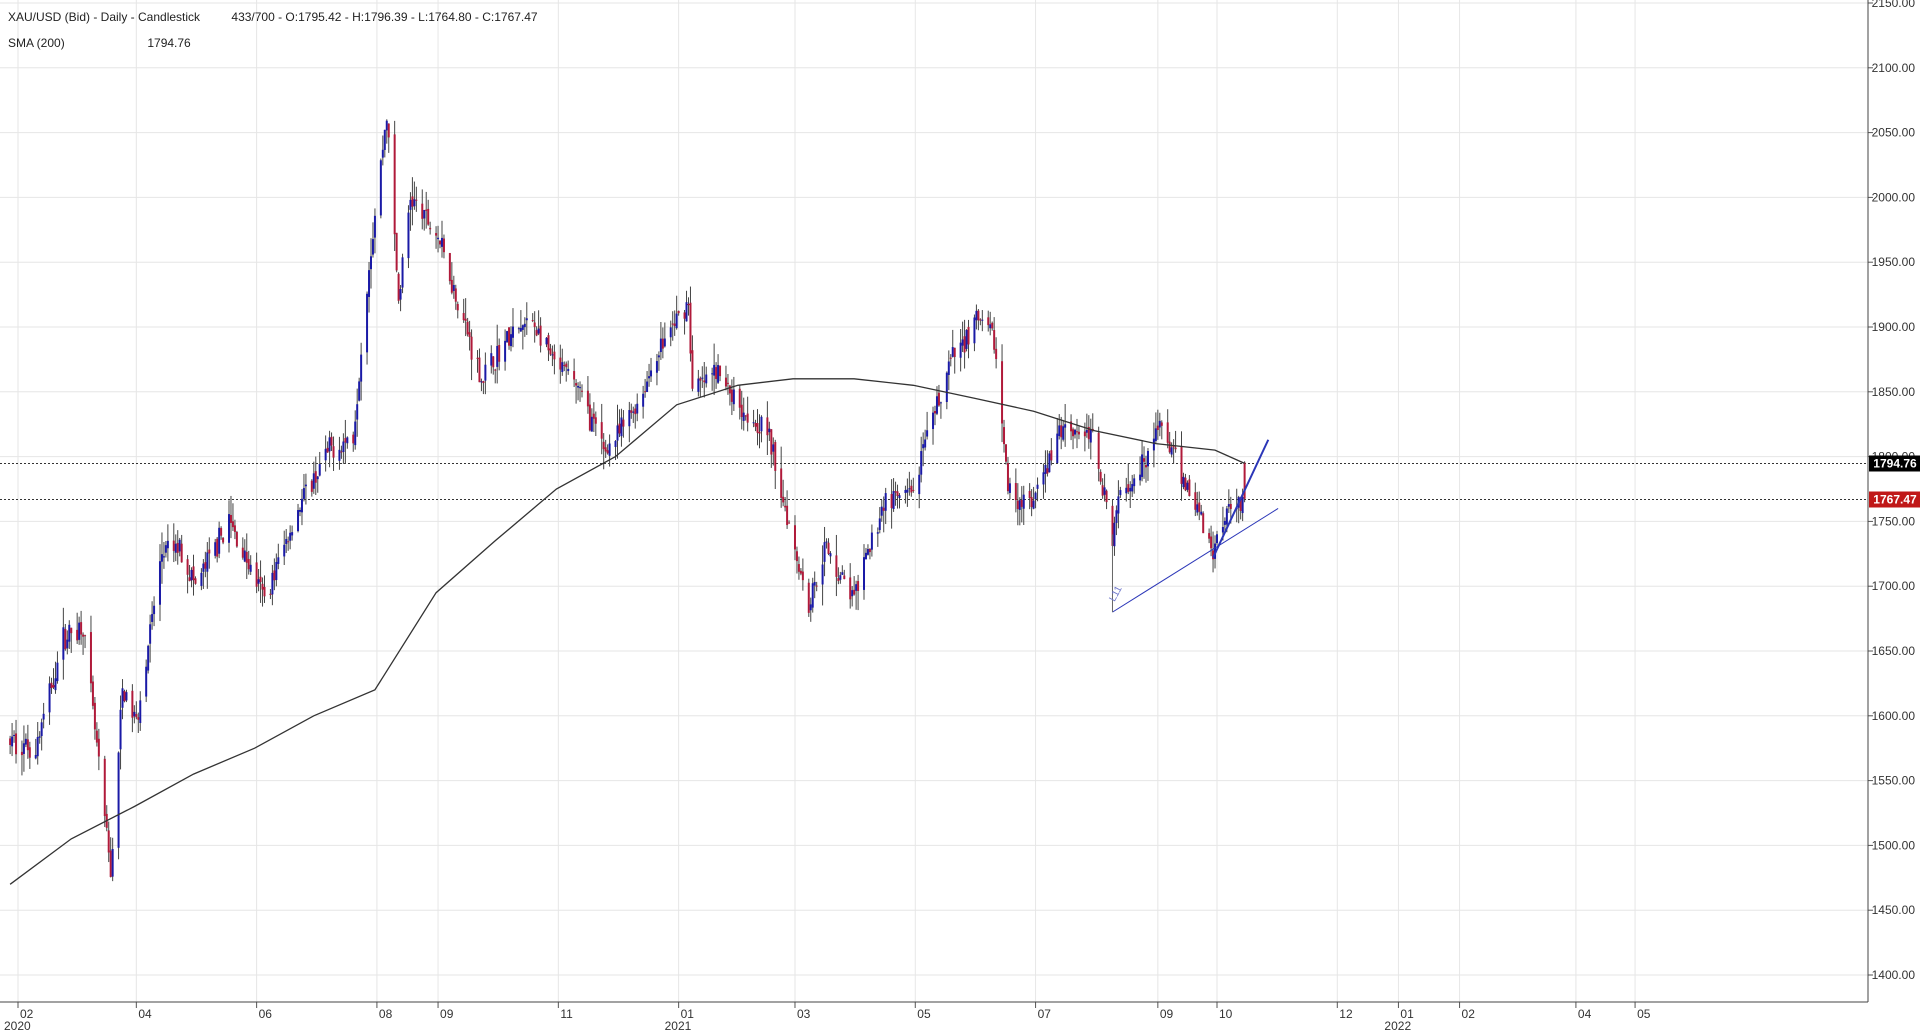  What do you see at coordinates (99, 43) in the screenshot?
I see `chart-legend-sma: SMA (200) 1794.76` at bounding box center [99, 43].